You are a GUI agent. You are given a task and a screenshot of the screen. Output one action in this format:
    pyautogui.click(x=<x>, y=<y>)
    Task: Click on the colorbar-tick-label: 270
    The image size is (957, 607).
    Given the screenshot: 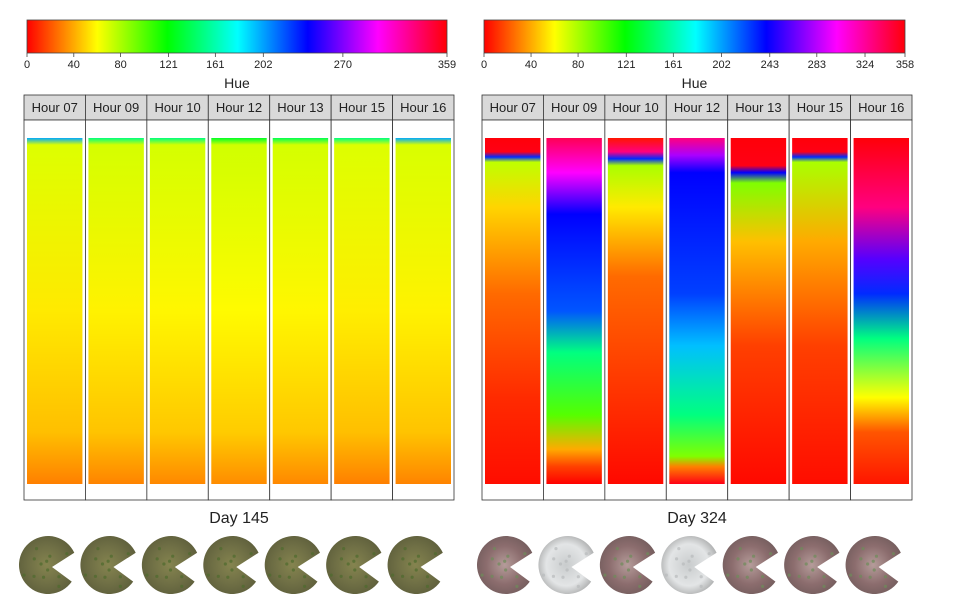 What is the action you would take?
    pyautogui.click(x=343, y=65)
    